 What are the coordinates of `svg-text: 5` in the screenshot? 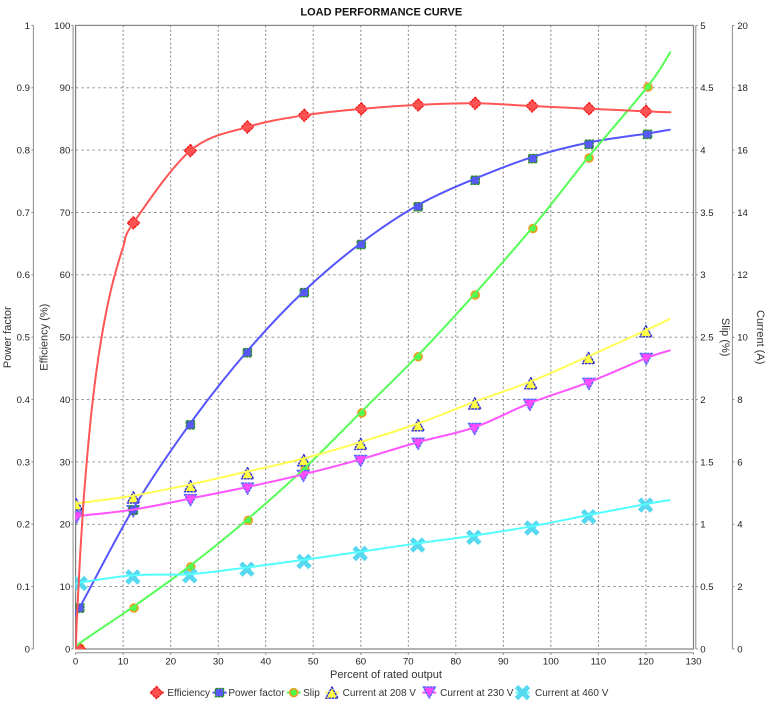 It's located at (702, 26).